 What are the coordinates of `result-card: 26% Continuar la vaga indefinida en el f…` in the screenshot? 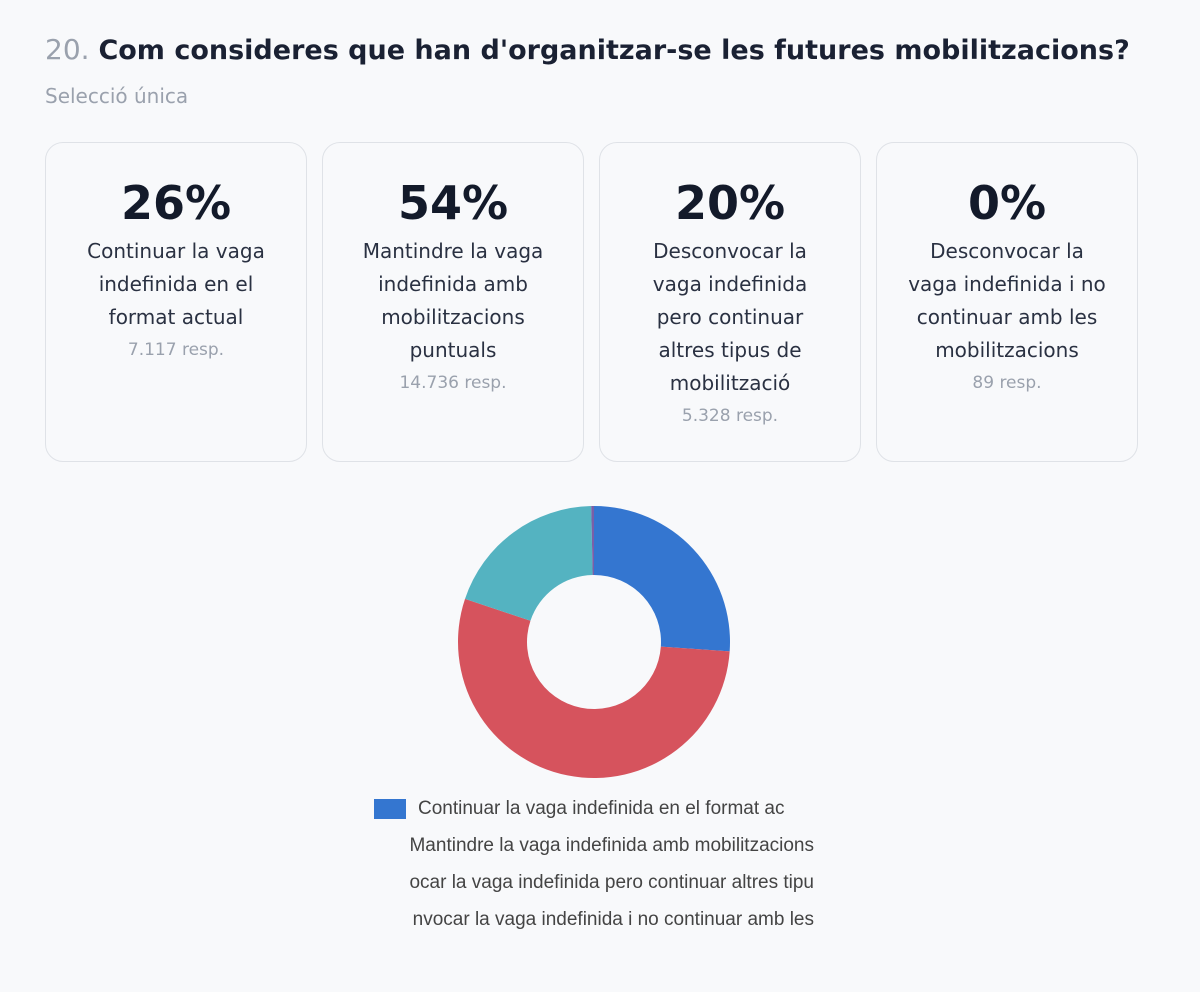 It's located at (176, 302).